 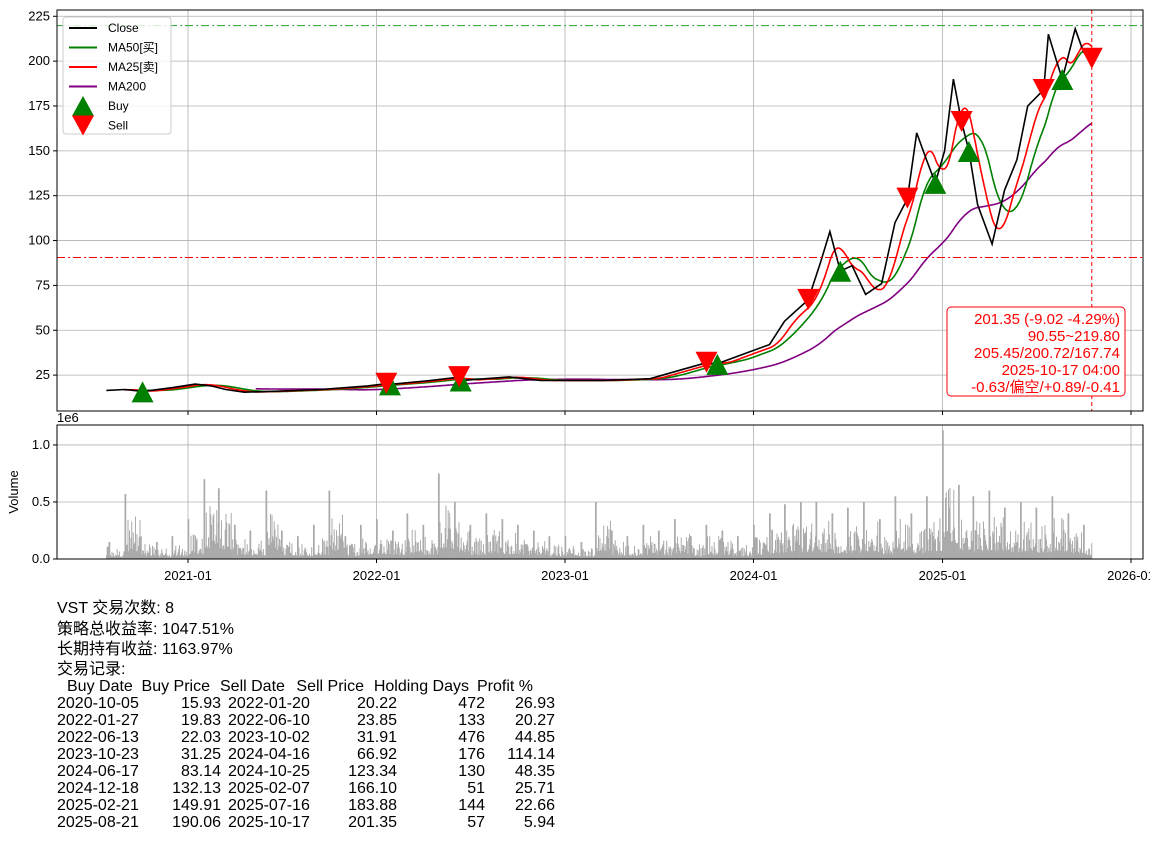 I want to click on sell-marker, so click(x=907, y=198).